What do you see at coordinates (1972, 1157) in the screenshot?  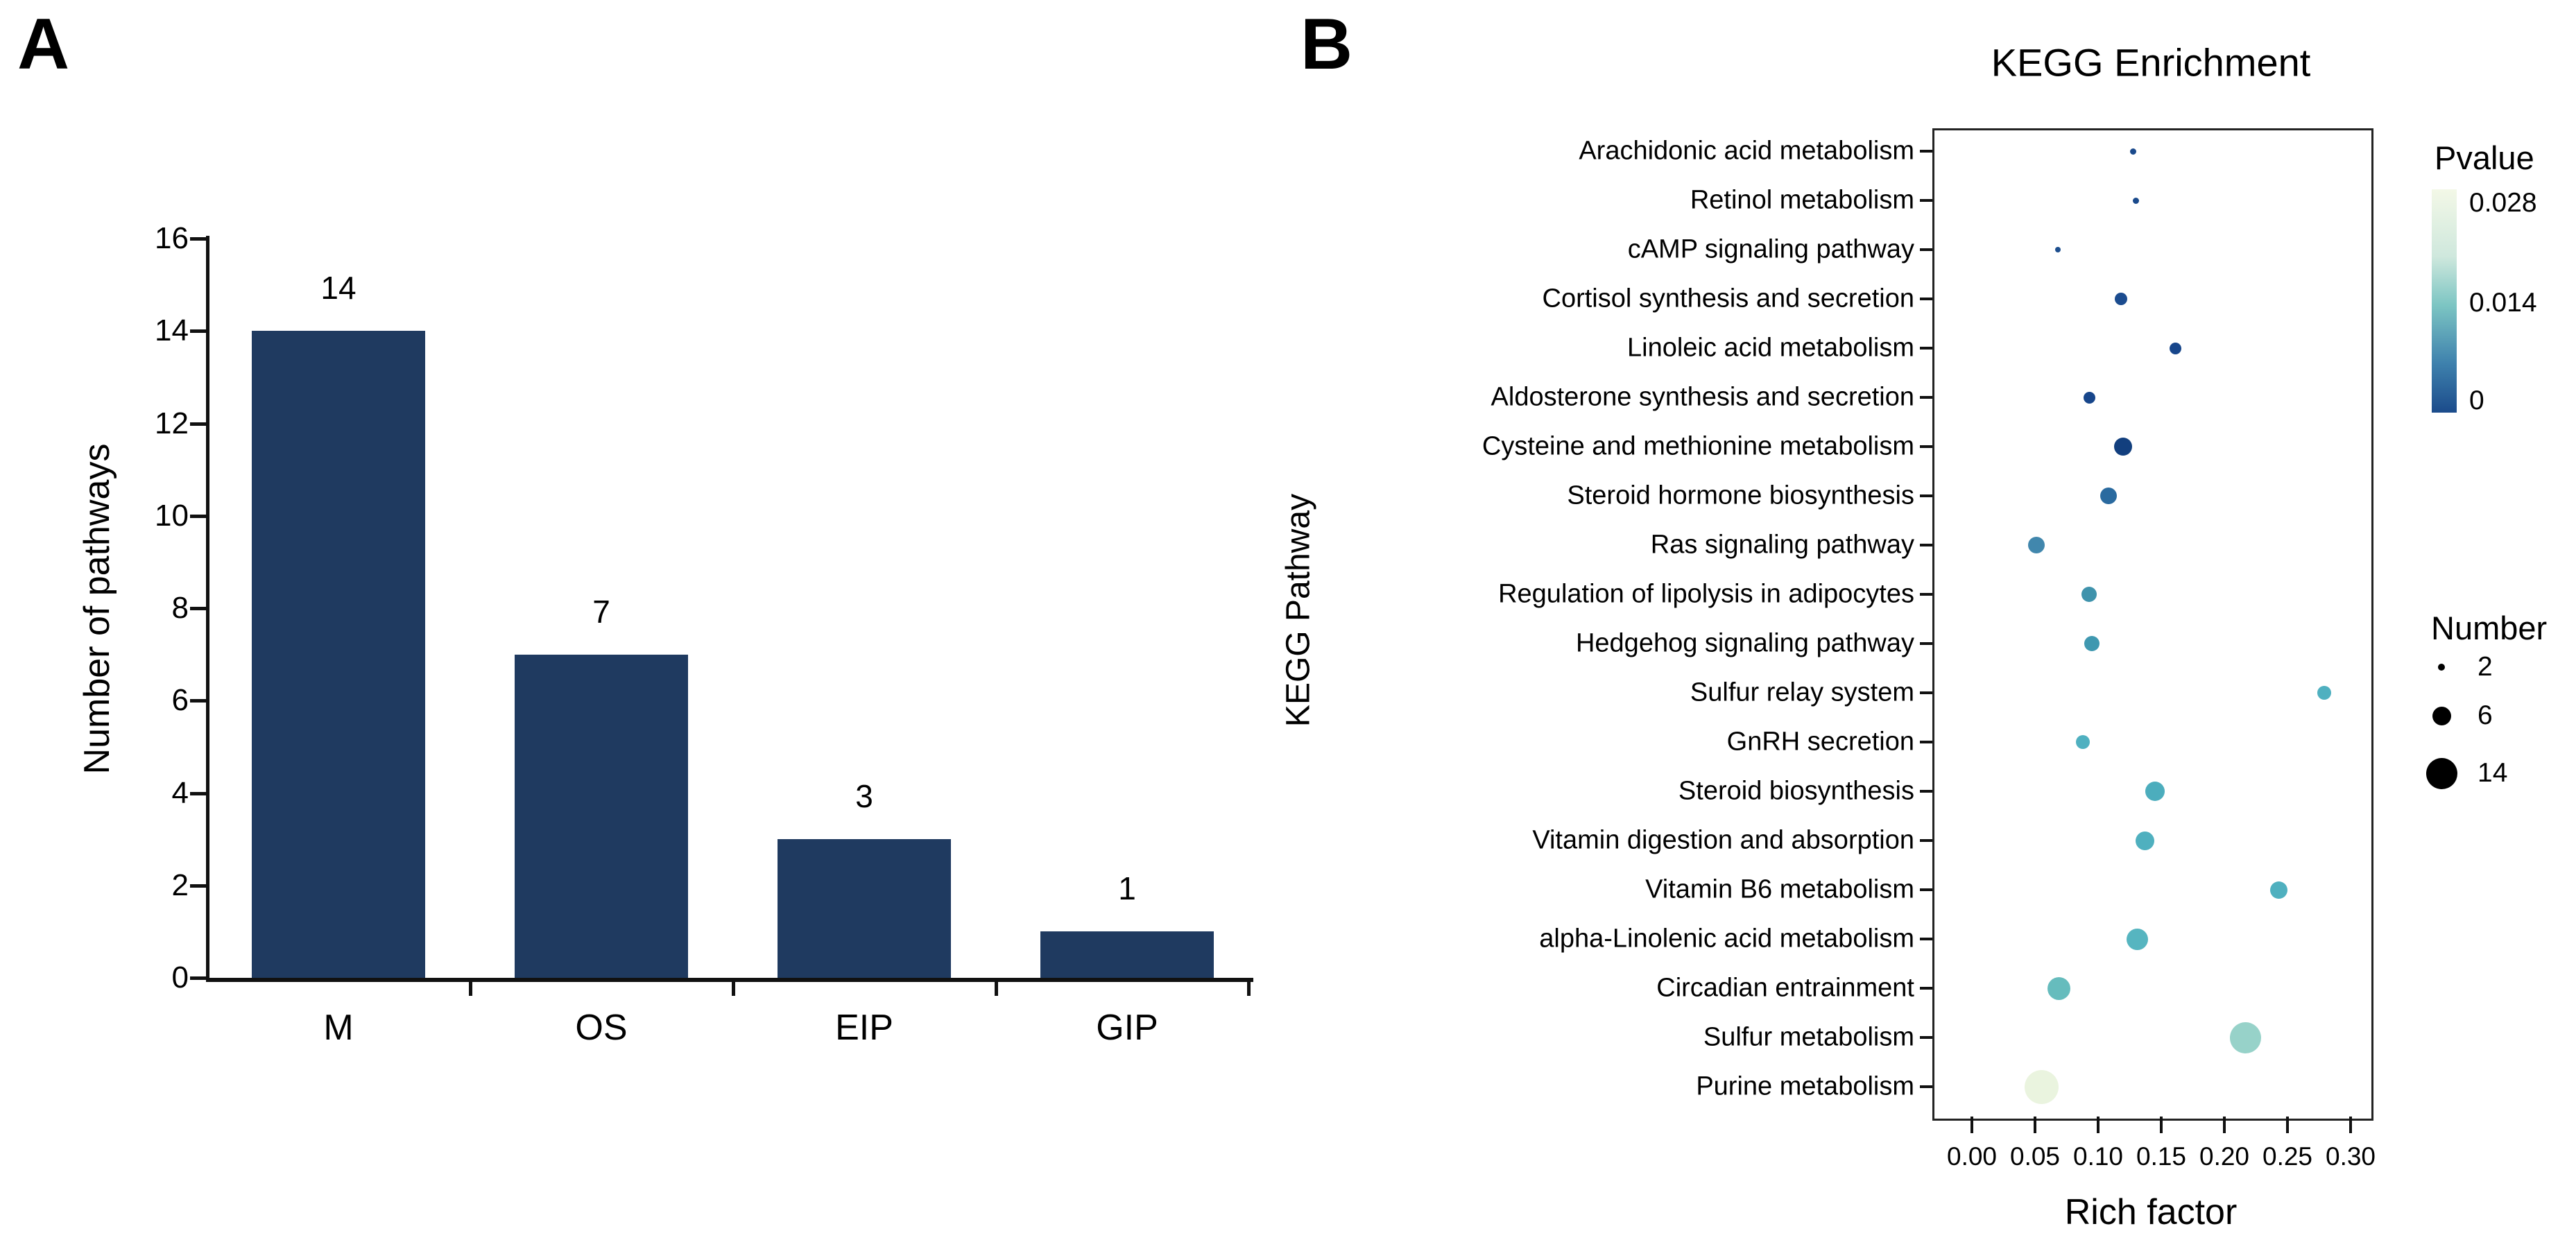 I see `panel-b-x-tick-label: 0.00` at bounding box center [1972, 1157].